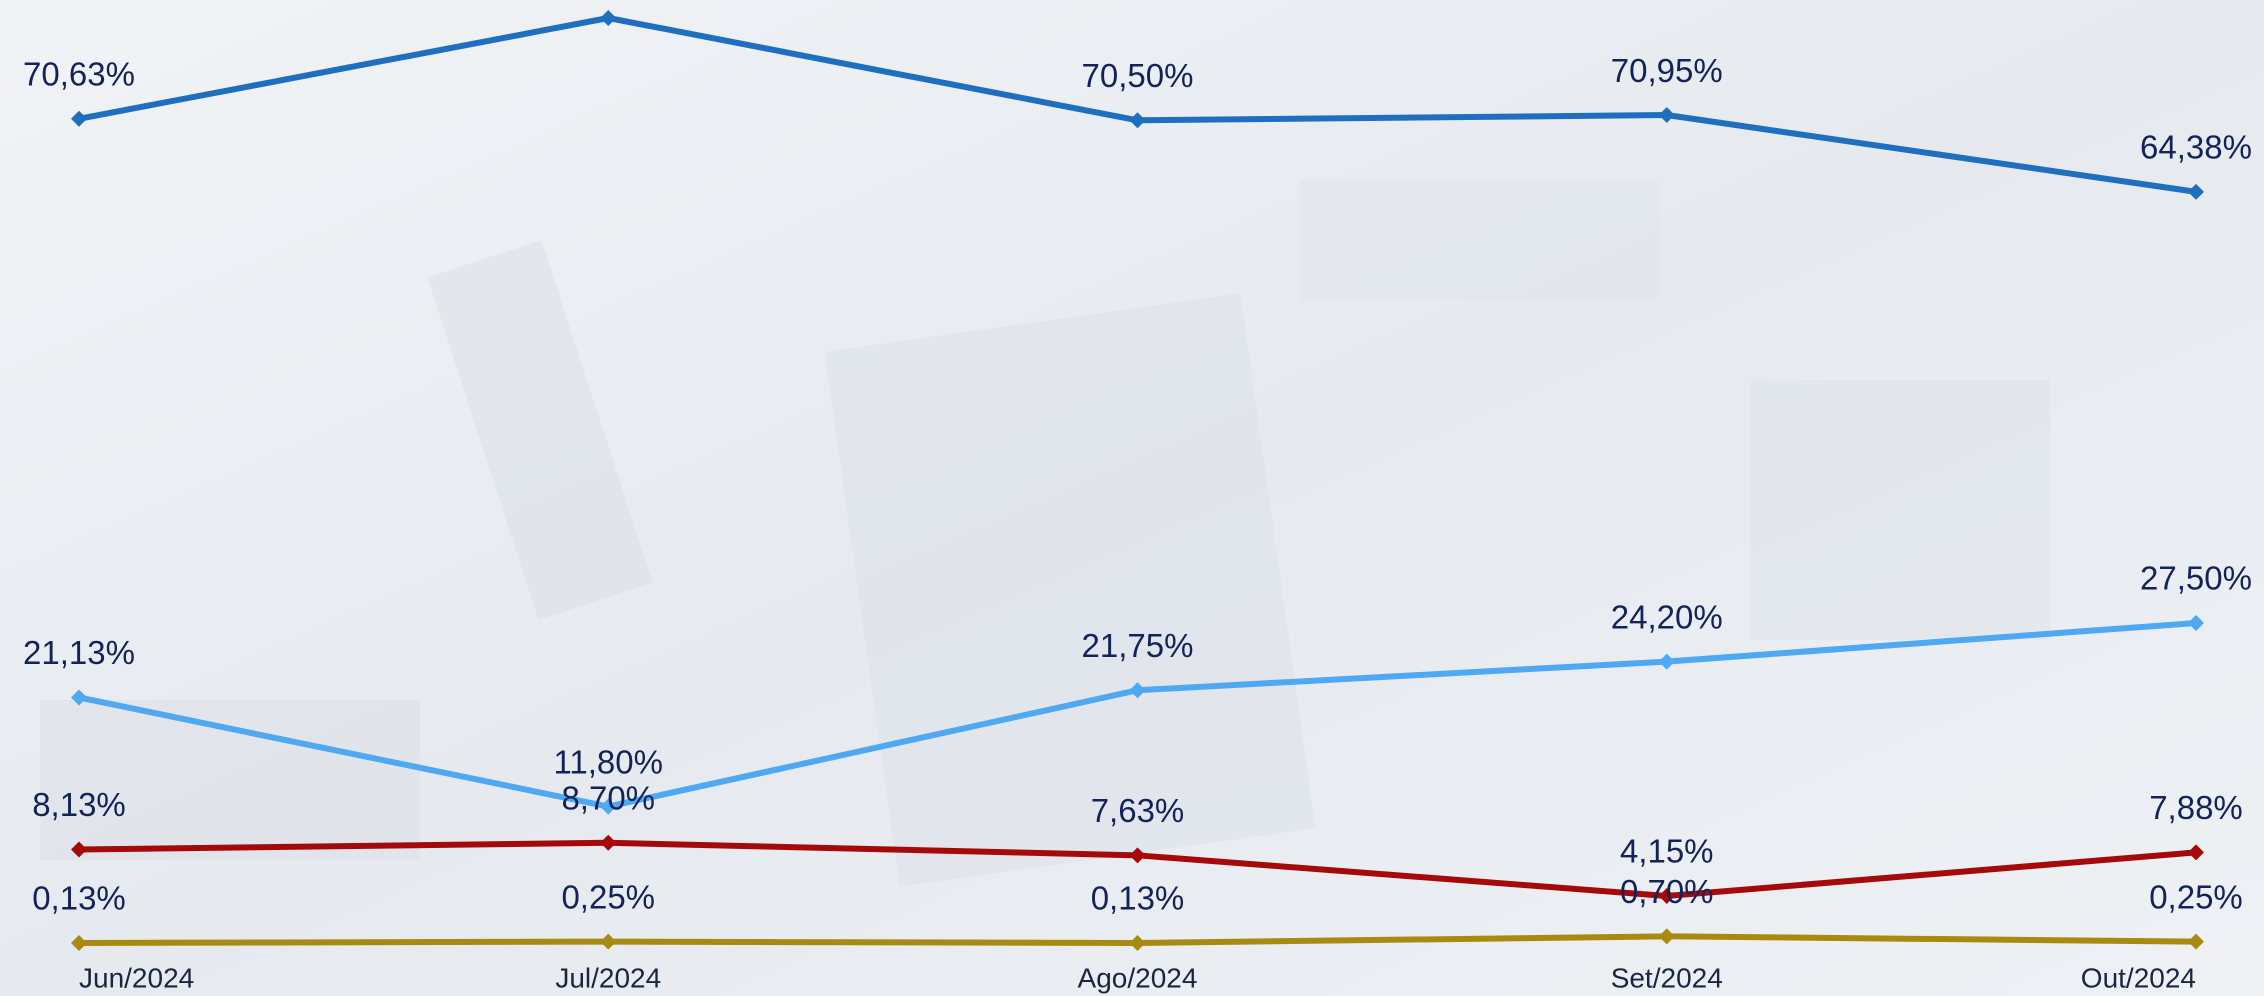  What do you see at coordinates (79, 804) in the screenshot?
I see `data-label: 8,13%` at bounding box center [79, 804].